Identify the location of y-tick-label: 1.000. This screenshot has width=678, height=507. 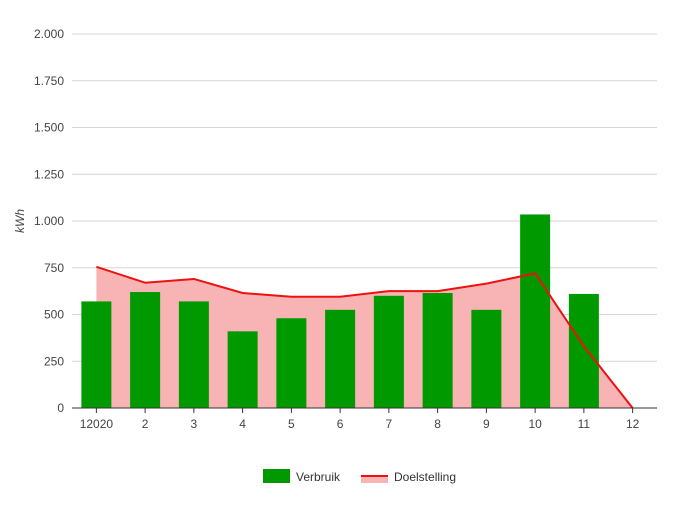
(49, 221).